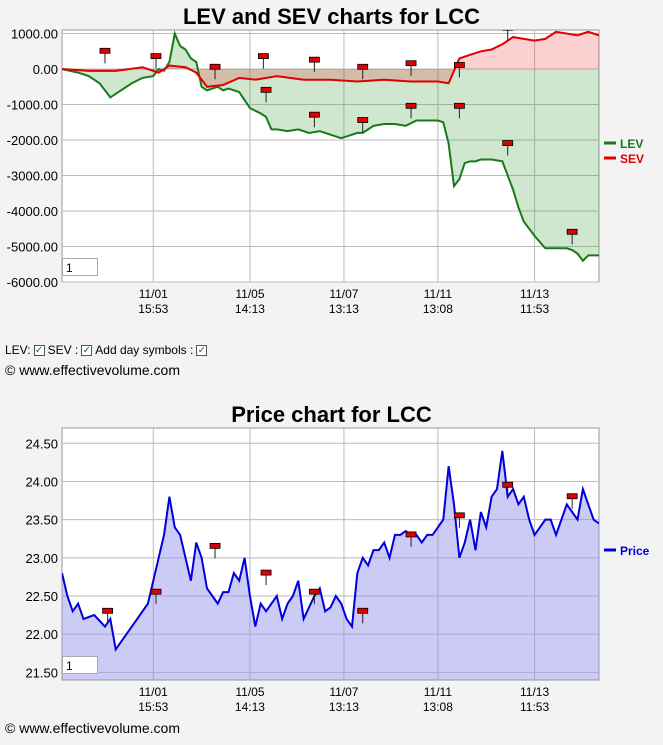 The width and height of the screenshot is (663, 745). What do you see at coordinates (39, 350) in the screenshot?
I see `lev-checkbox: ✓` at bounding box center [39, 350].